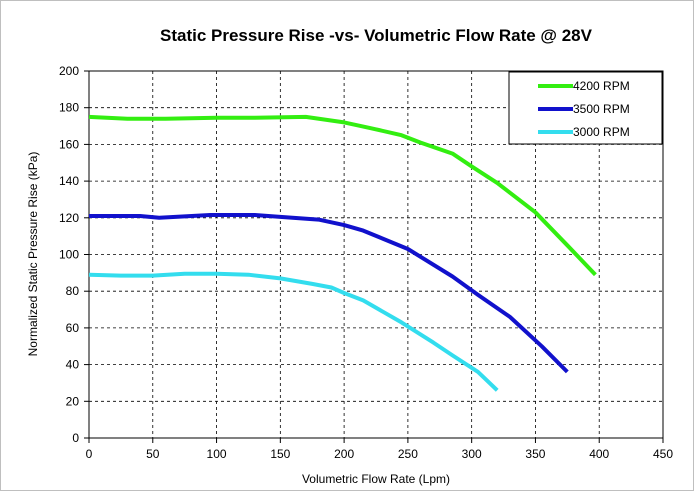  I want to click on x-tick-label: 50, so click(153, 454).